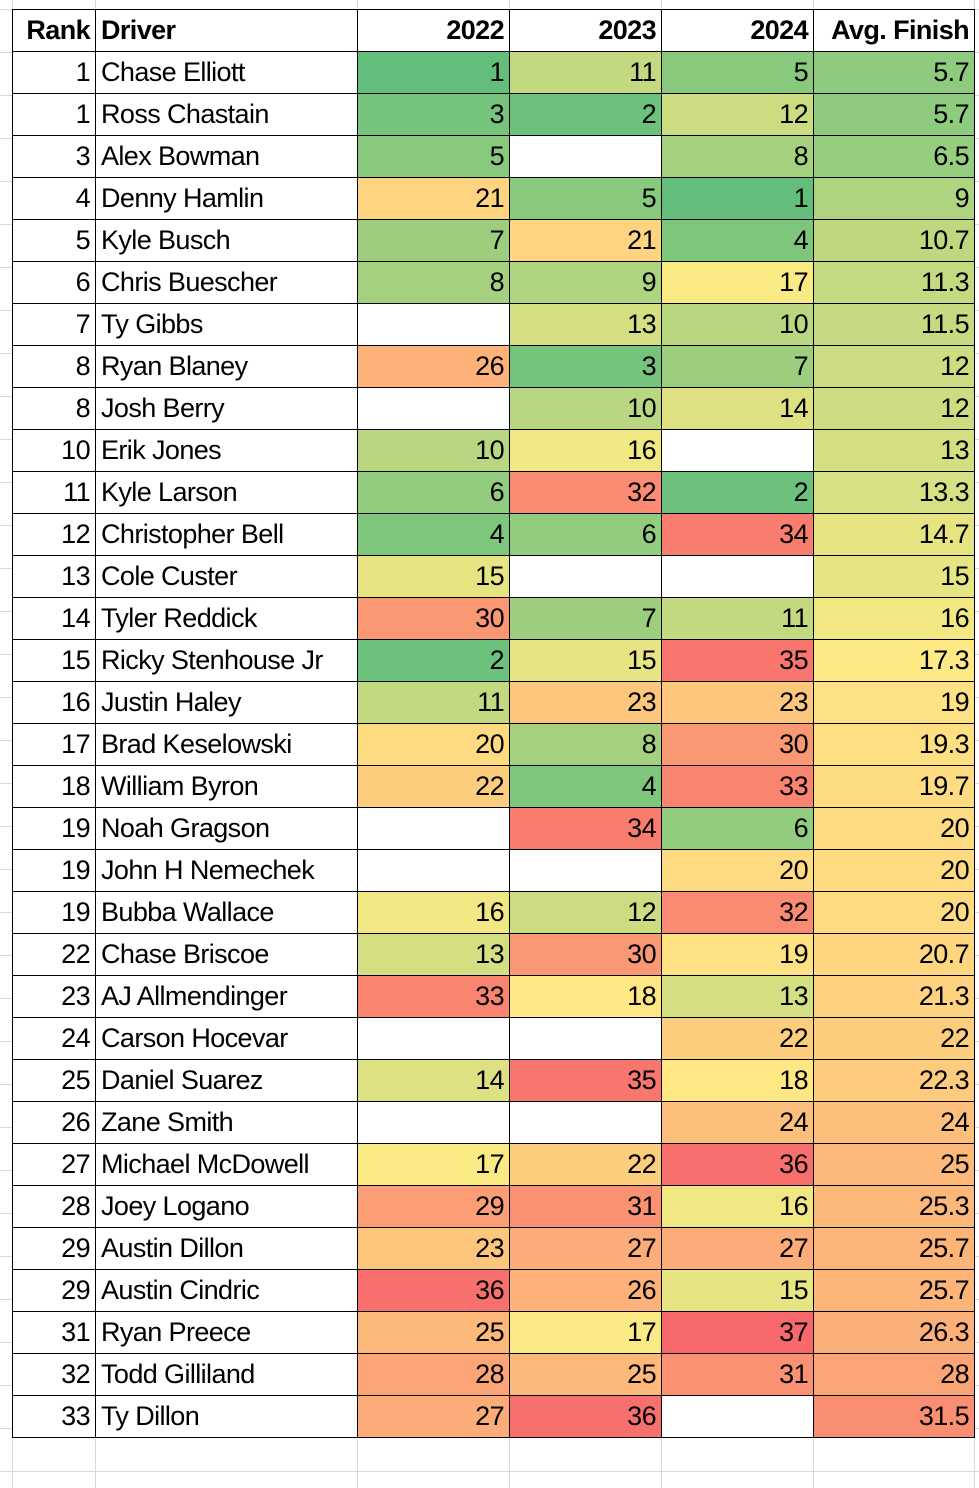 This screenshot has width=979, height=1488. I want to click on avg-finish-cell: 21.3, so click(894, 996).